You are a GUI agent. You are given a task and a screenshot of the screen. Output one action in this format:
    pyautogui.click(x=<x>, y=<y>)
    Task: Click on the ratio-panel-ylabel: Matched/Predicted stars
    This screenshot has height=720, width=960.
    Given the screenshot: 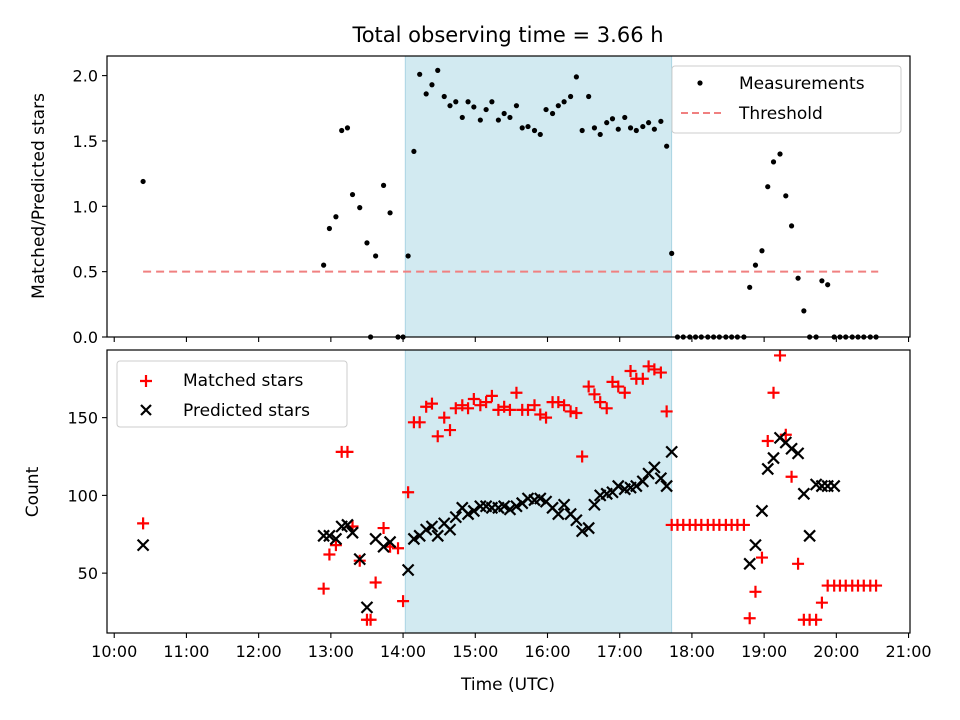 What is the action you would take?
    pyautogui.click(x=39, y=196)
    